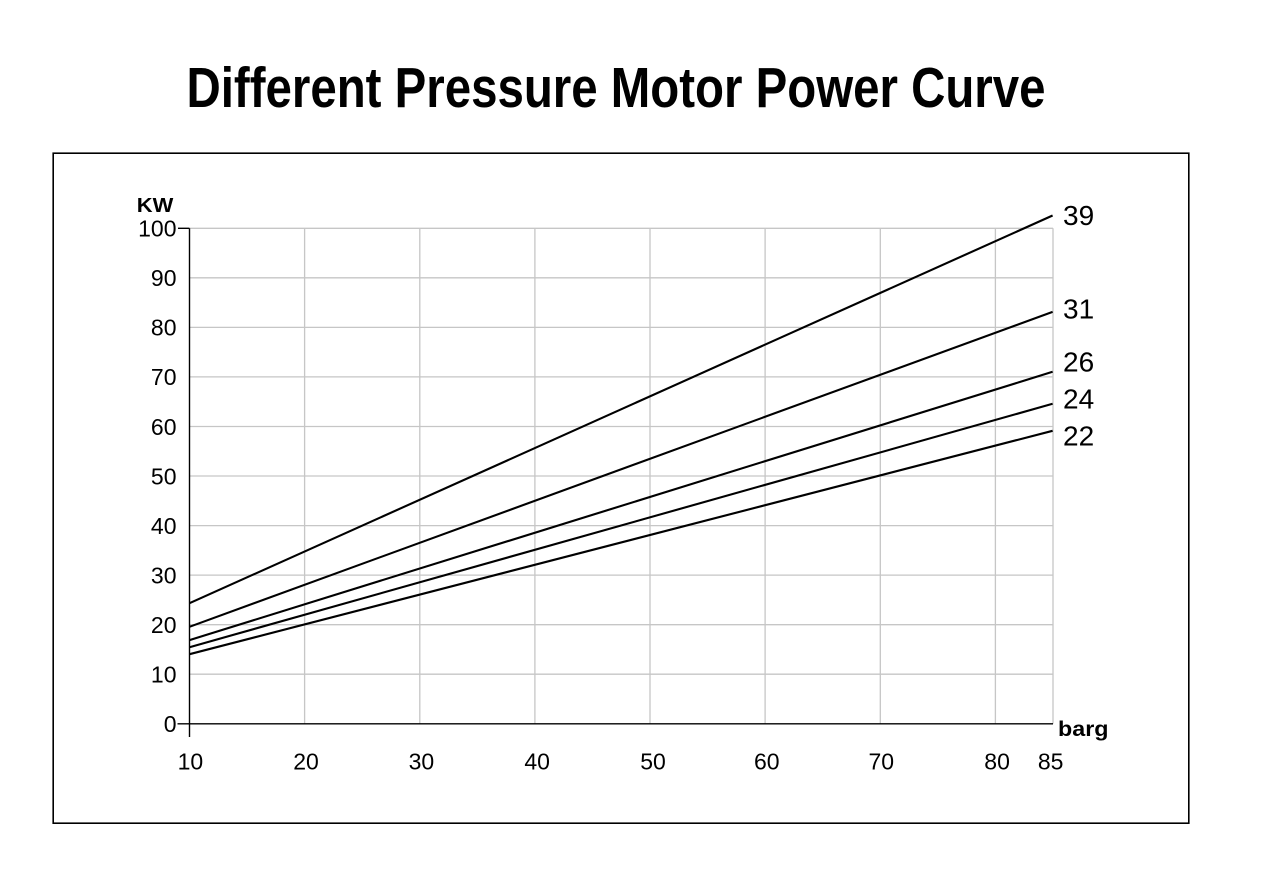  What do you see at coordinates (164, 278) in the screenshot?
I see `svg-text: 90` at bounding box center [164, 278].